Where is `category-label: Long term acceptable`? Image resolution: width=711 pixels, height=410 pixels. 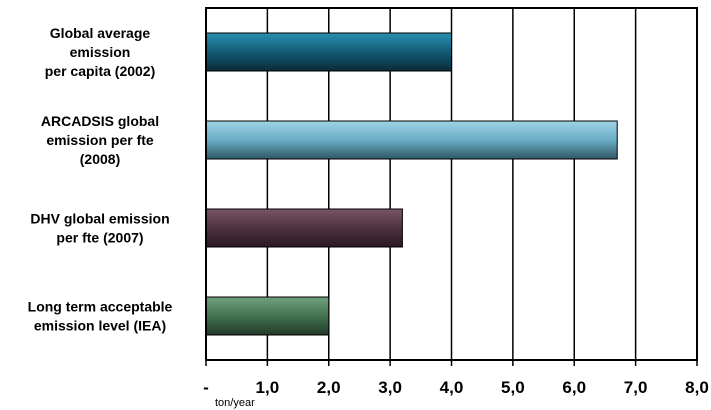
category-label: Long term acceptable is located at coordinates (100, 307).